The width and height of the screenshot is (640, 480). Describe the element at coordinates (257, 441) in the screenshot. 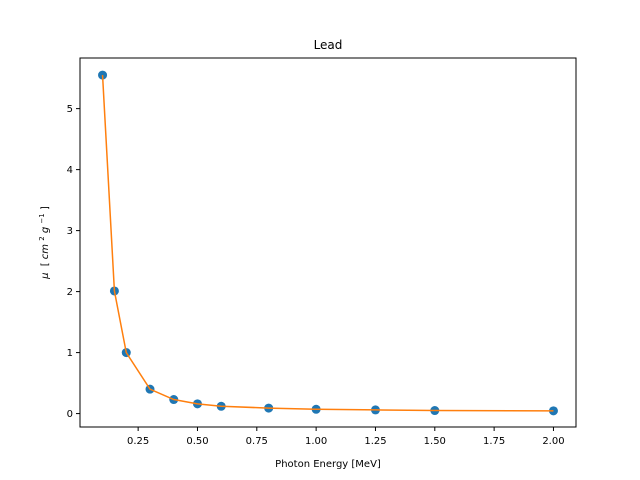

I see `x-tick-label: 0.75` at that location.